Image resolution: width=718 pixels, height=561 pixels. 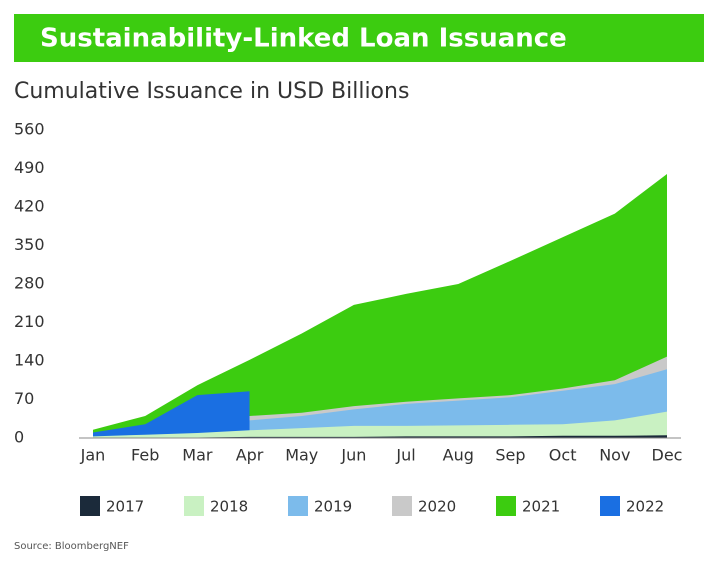 I want to click on y-tick-label: 70, so click(x=24, y=398).